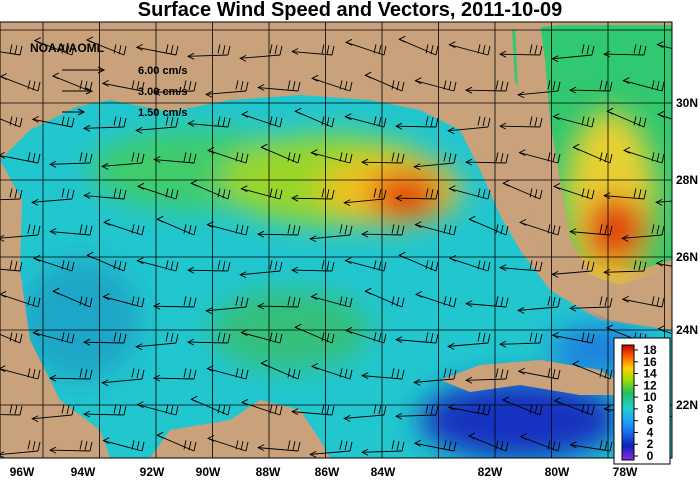 This screenshot has width=700, height=492. Describe the element at coordinates (650, 362) in the screenshot. I see `colorbar-tick-label: 16` at that location.